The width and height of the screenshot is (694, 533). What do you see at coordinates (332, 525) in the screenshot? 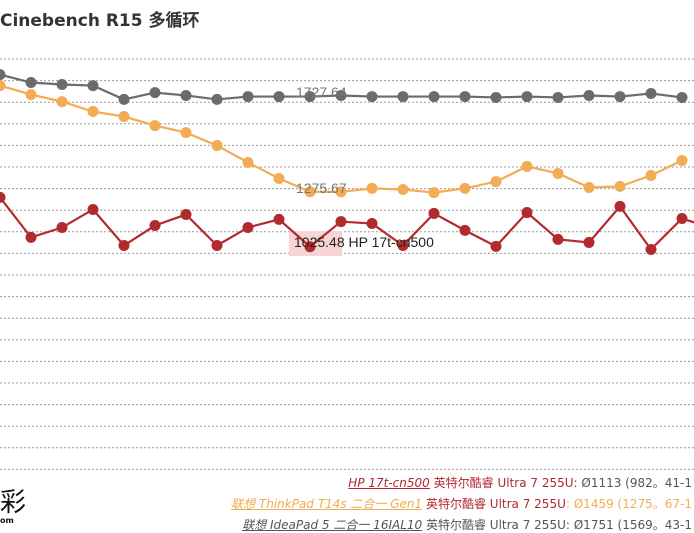
I see `legend-device: 联想 IdeaPad 5 二合一 16IAL10` at bounding box center [332, 525].